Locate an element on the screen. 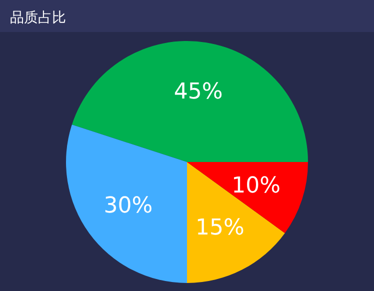 The width and height of the screenshot is (374, 291). data-label: 30% is located at coordinates (128, 206).